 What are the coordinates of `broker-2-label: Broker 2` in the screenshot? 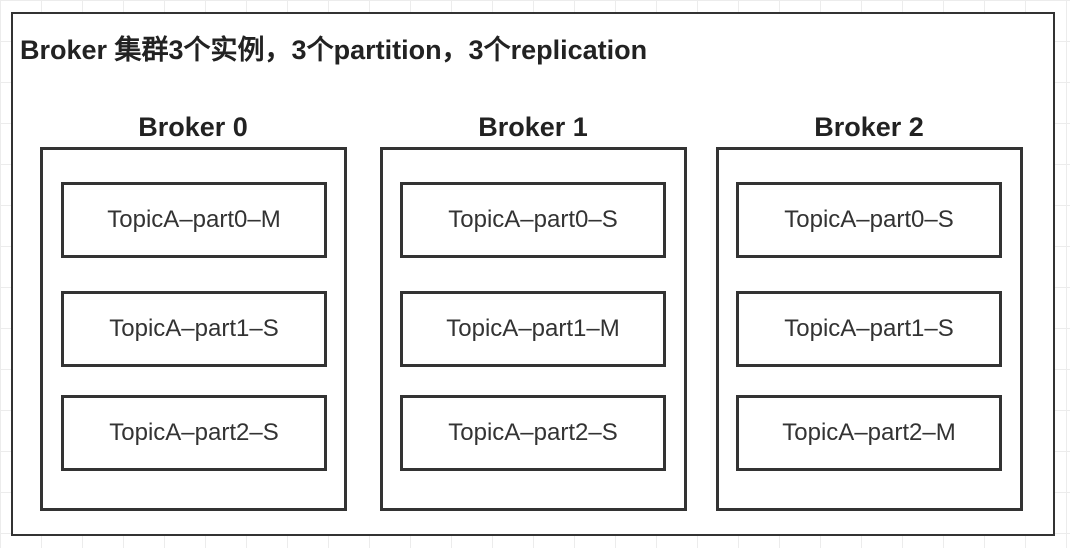 It's located at (869, 127).